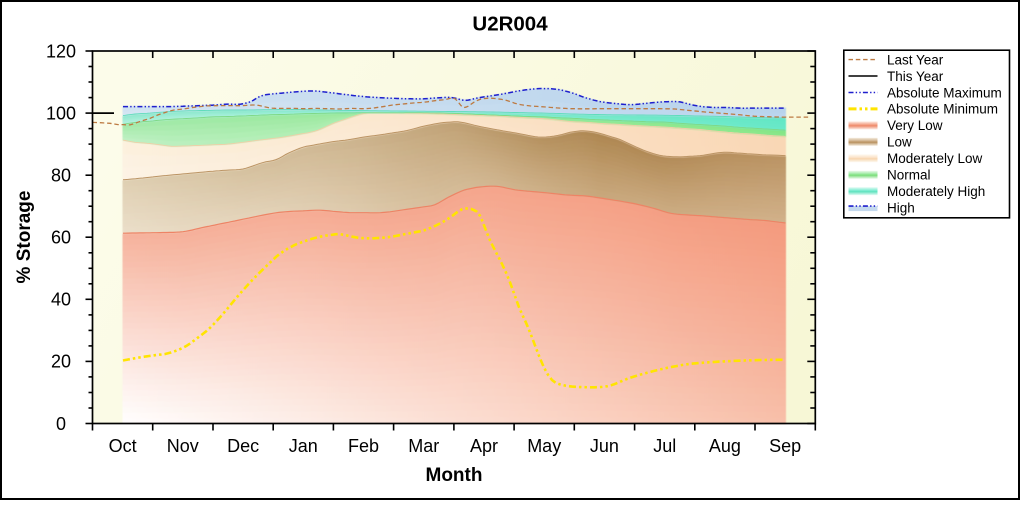 Image resolution: width=1020 pixels, height=505 pixels. Describe the element at coordinates (725, 446) in the screenshot. I see `svg-text: Aug` at that location.